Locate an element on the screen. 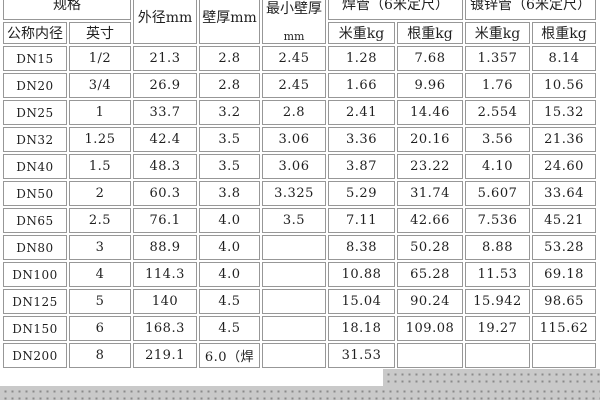 The height and width of the screenshot is (400, 600). cell-nominal-id: DN20 is located at coordinates (35, 85).